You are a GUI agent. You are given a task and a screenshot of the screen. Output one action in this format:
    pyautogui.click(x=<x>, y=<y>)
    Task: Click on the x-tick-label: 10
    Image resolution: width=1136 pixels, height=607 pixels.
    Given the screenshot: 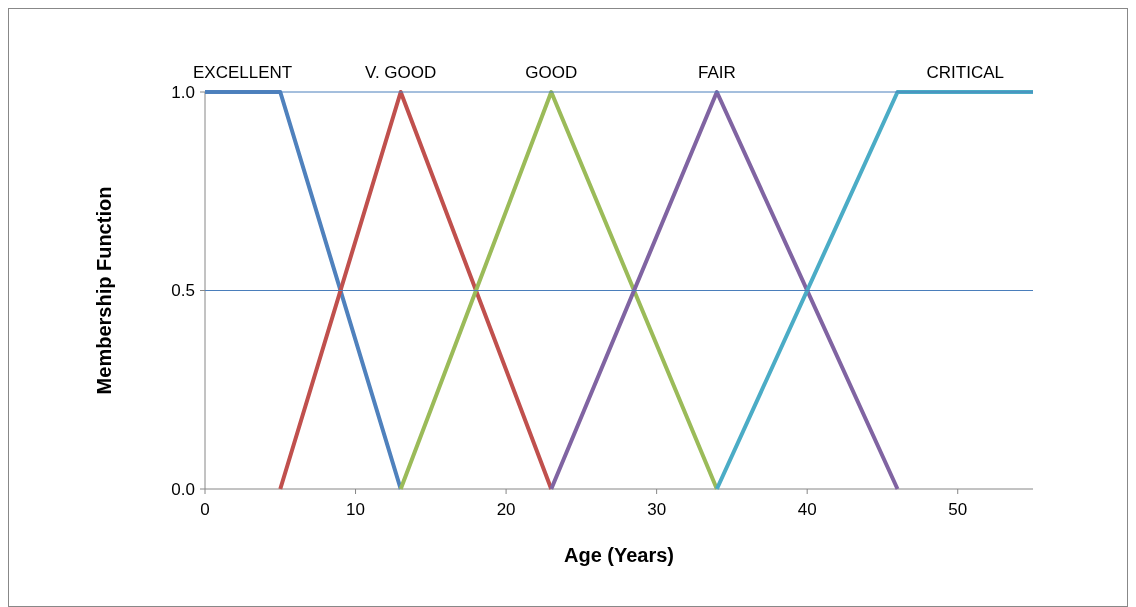 What is the action you would take?
    pyautogui.click(x=356, y=509)
    